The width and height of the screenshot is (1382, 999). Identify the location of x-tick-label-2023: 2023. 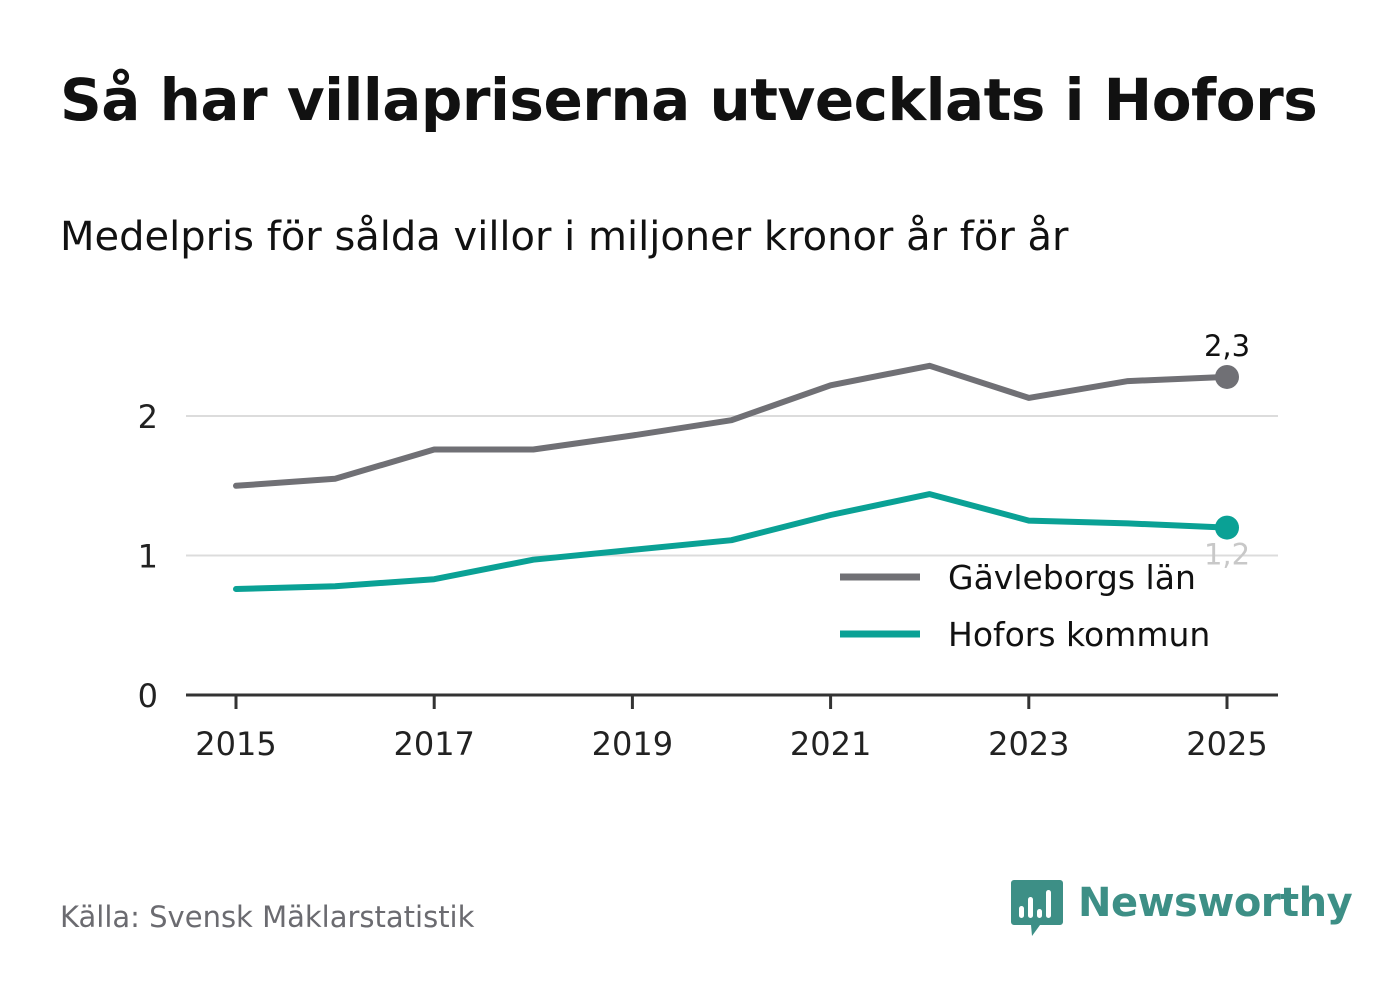
(1028, 744).